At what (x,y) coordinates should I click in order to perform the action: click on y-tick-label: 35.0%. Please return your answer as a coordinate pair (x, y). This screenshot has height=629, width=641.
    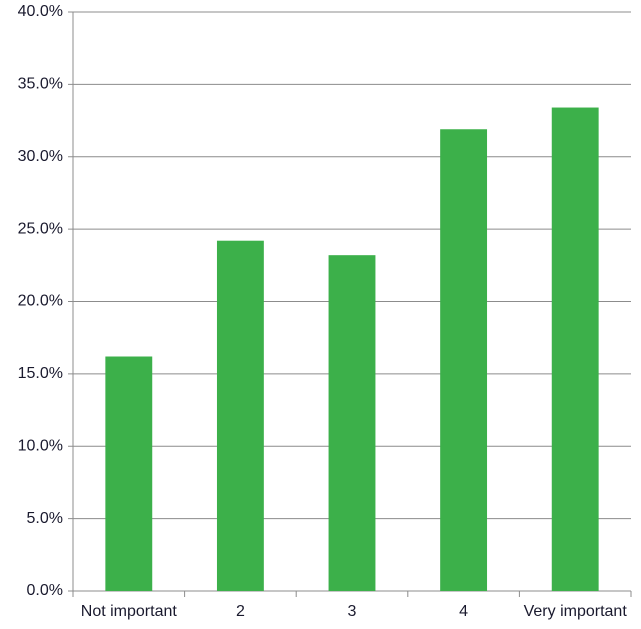
    Looking at the image, I should click on (40, 84).